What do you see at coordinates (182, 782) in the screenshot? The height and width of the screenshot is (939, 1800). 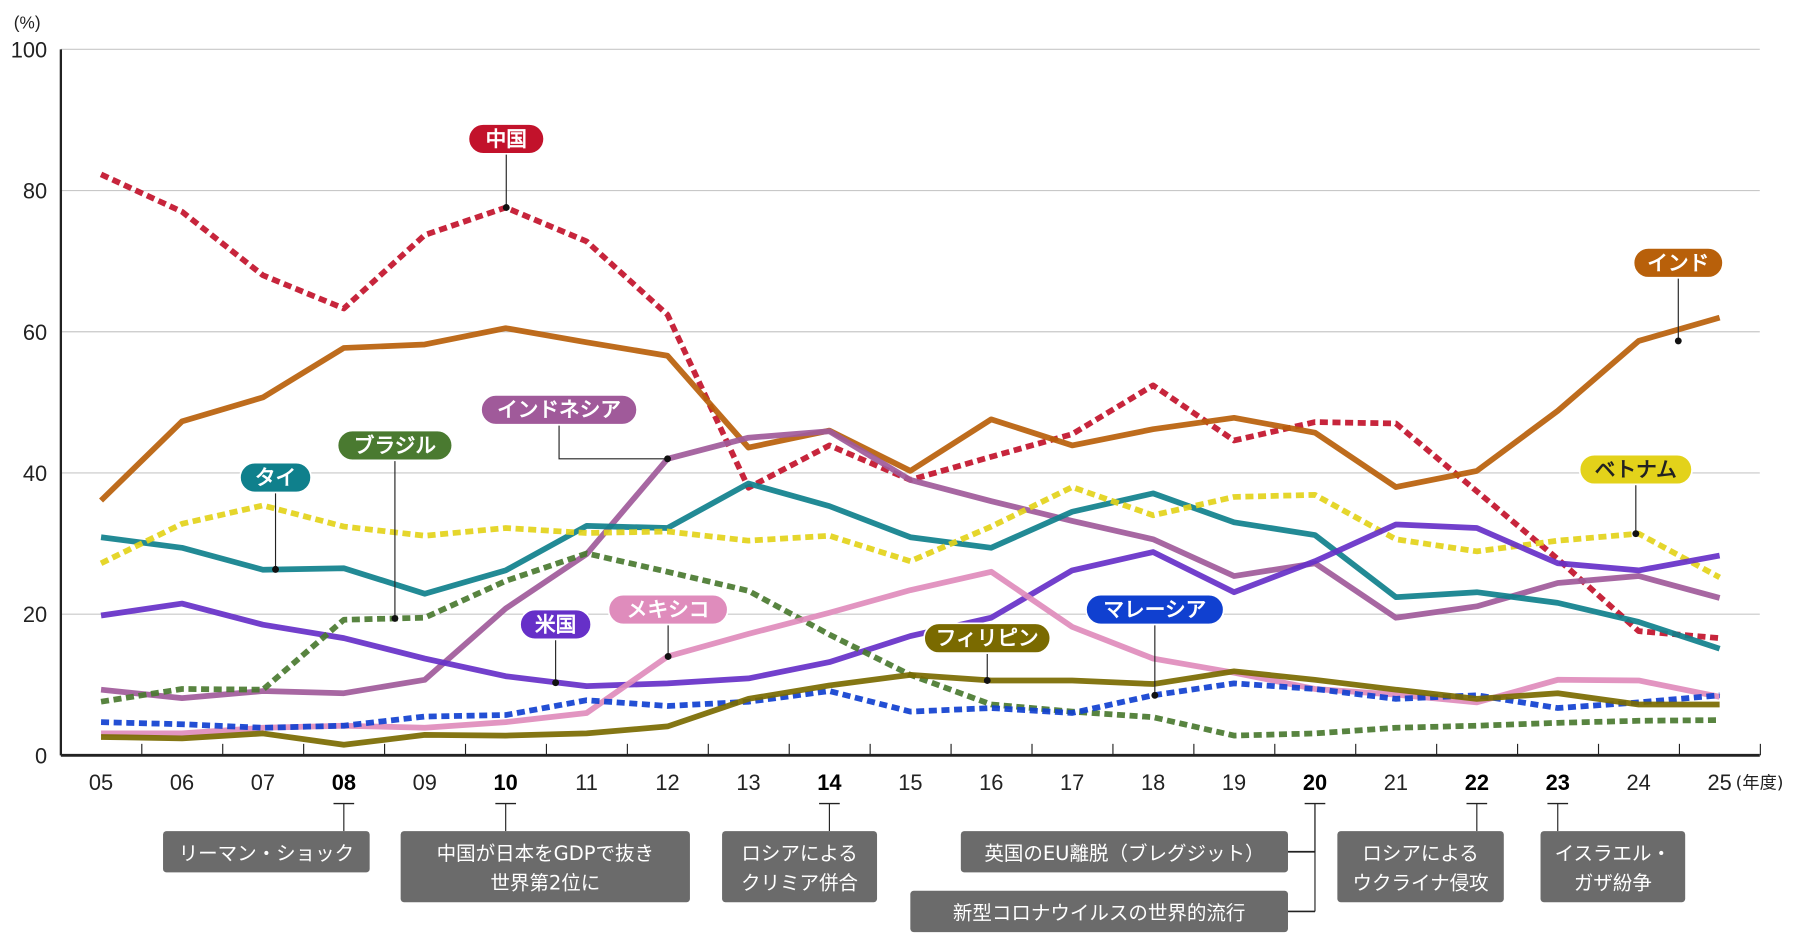 I see `x-tick-label: 06` at bounding box center [182, 782].